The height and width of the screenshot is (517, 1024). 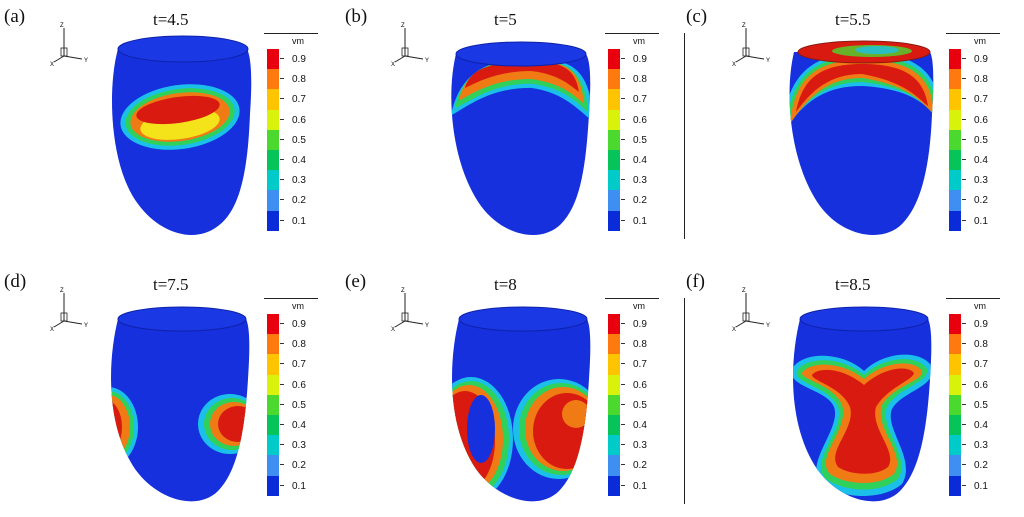 What do you see at coordinates (695, 281) in the screenshot?
I see `panel-label: (f)` at bounding box center [695, 281].